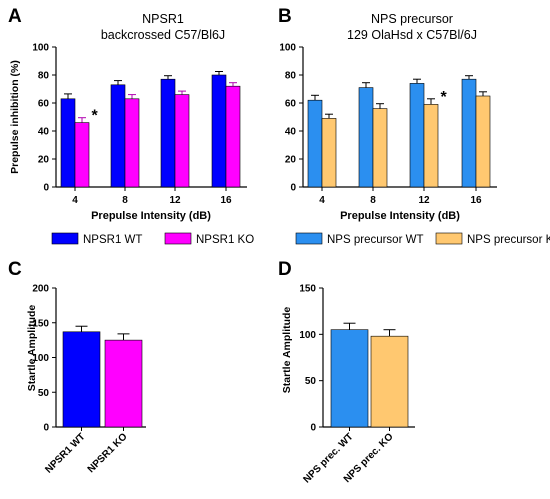 Image resolution: width=550 pixels, height=499 pixels. I want to click on chart-d-ytick-label: 100, so click(307, 335).